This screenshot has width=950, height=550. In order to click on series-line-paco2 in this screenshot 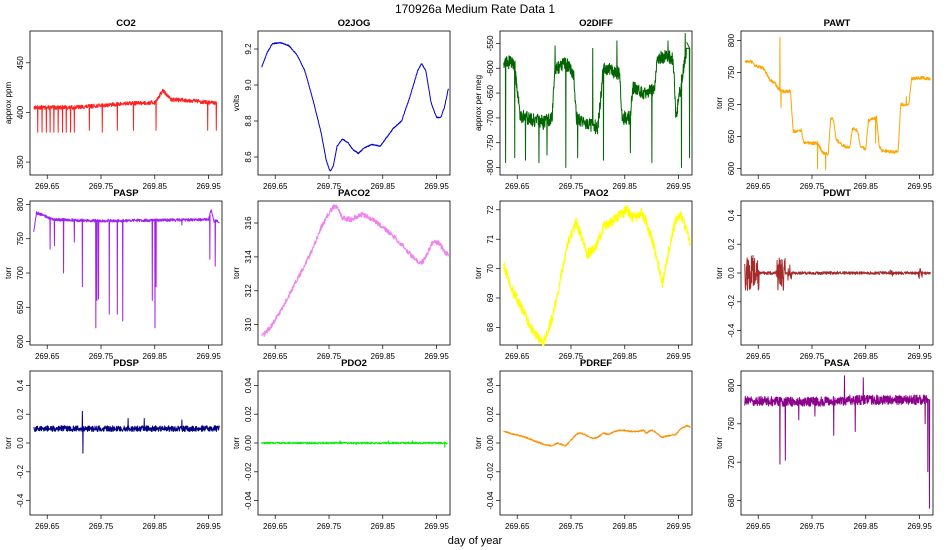, I will do `click(355, 270)`.